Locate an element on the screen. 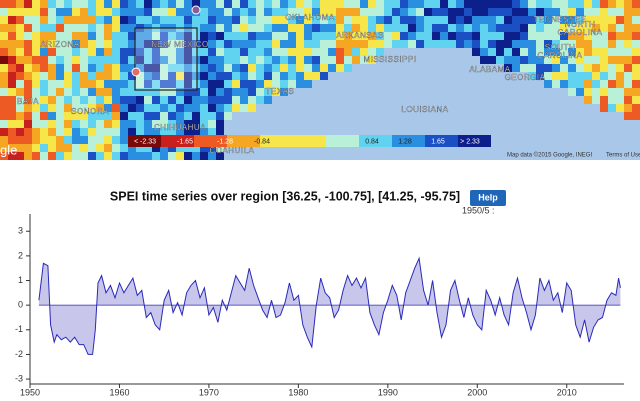 The image size is (640, 401). terms-link: Terms of Use is located at coordinates (623, 156).